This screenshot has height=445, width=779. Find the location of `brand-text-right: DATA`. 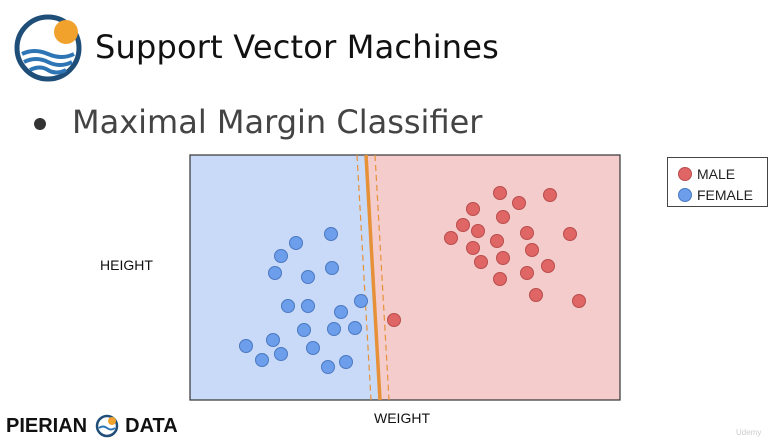

brand-text-right: DATA is located at coordinates (151, 425).